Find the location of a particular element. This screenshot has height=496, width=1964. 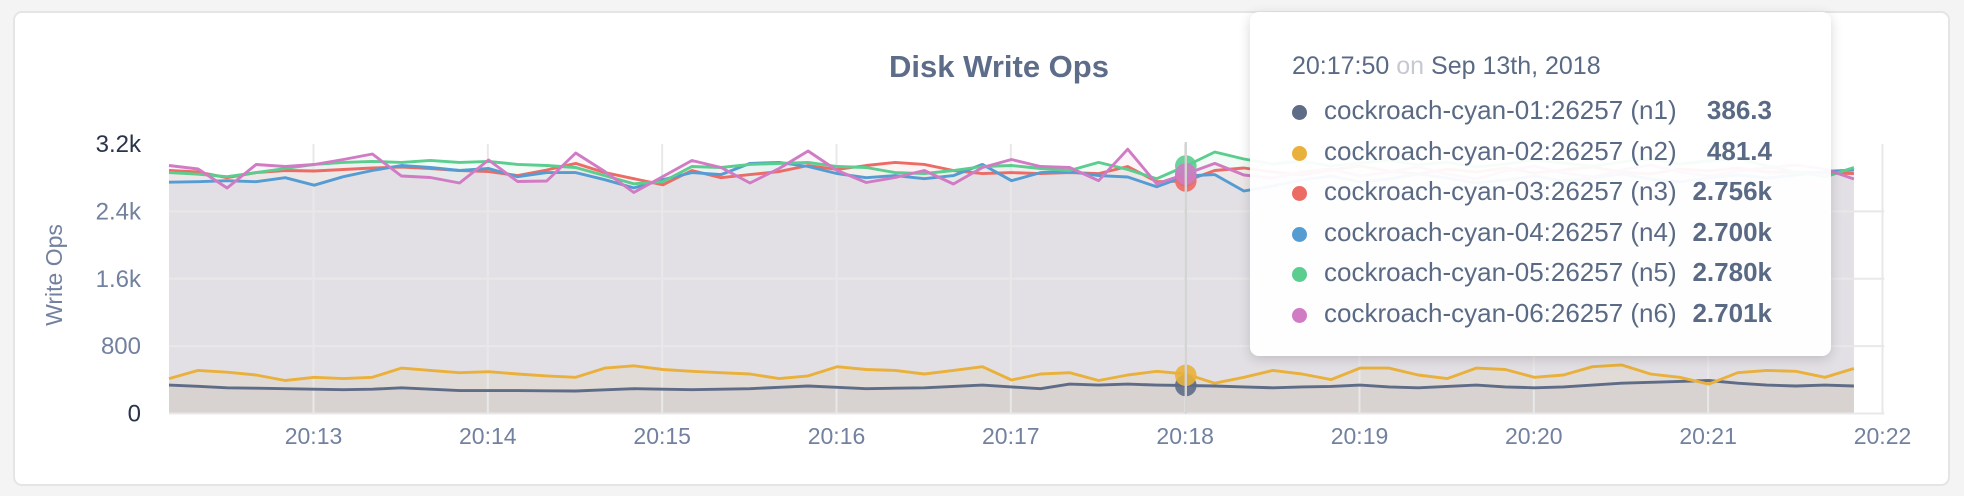

svg-text: Write Ops is located at coordinates (54, 275).